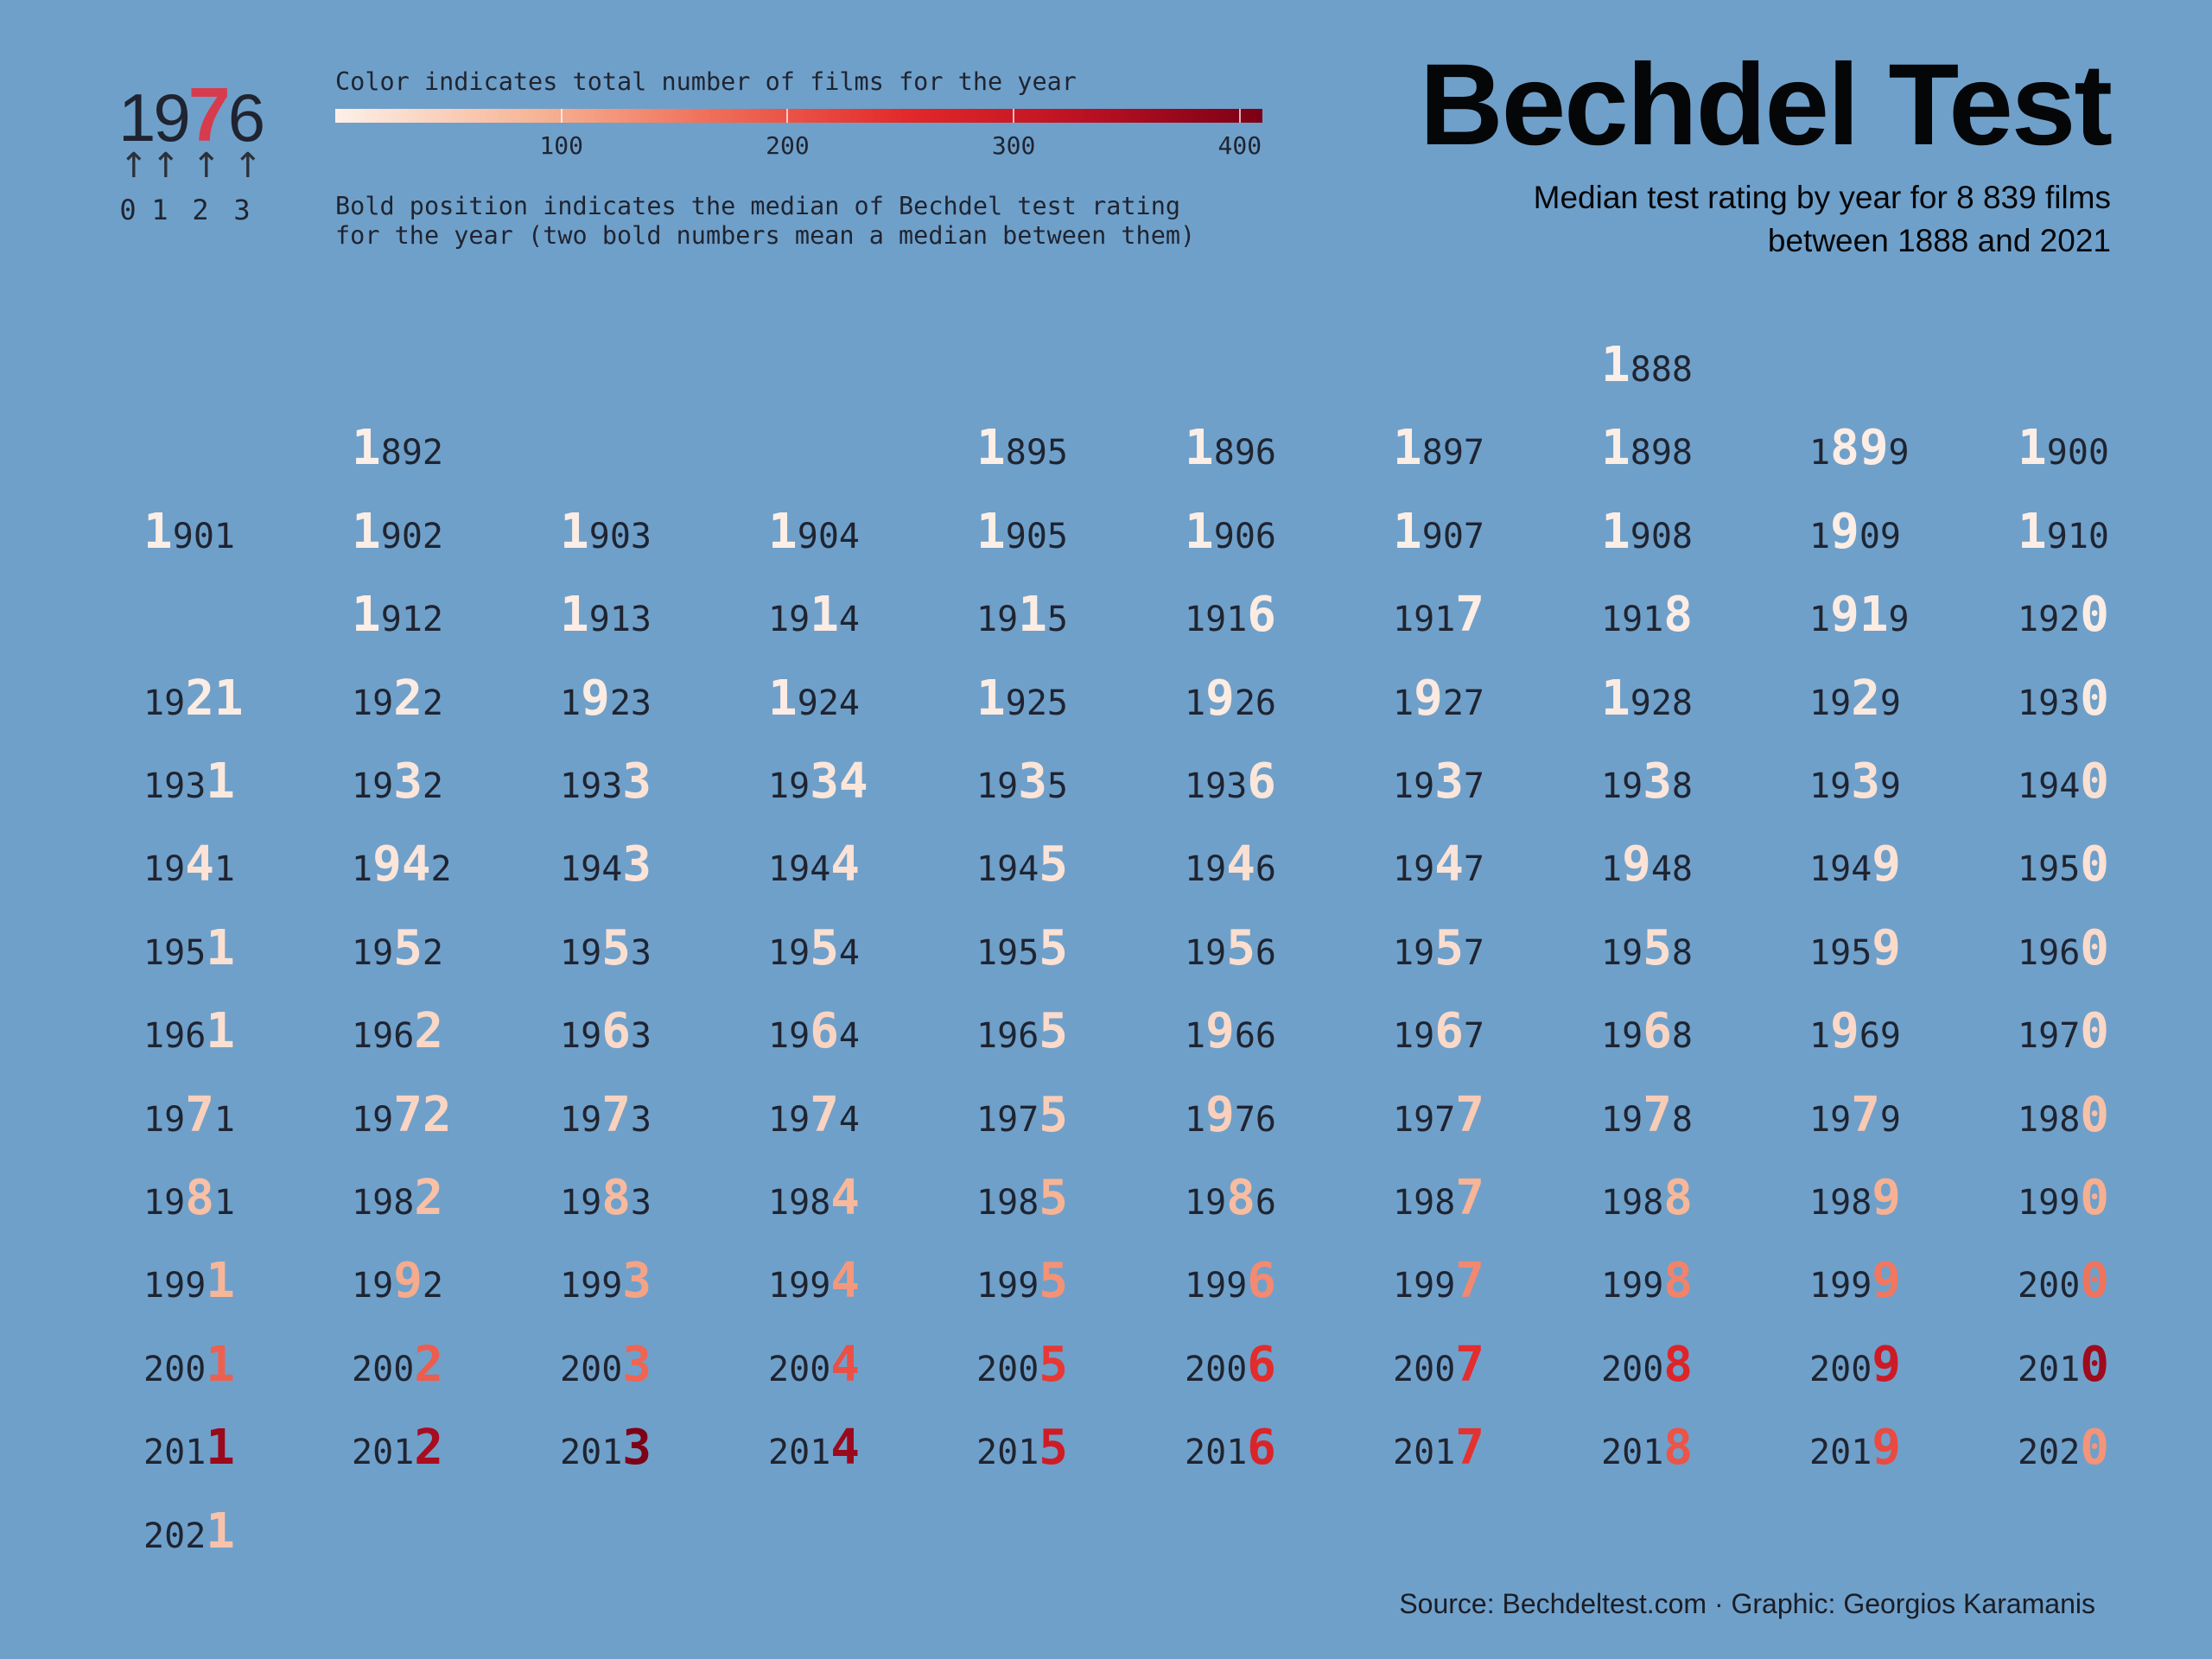  Describe the element at coordinates (189, 1448) in the screenshot. I see `year-label: 2011` at that location.